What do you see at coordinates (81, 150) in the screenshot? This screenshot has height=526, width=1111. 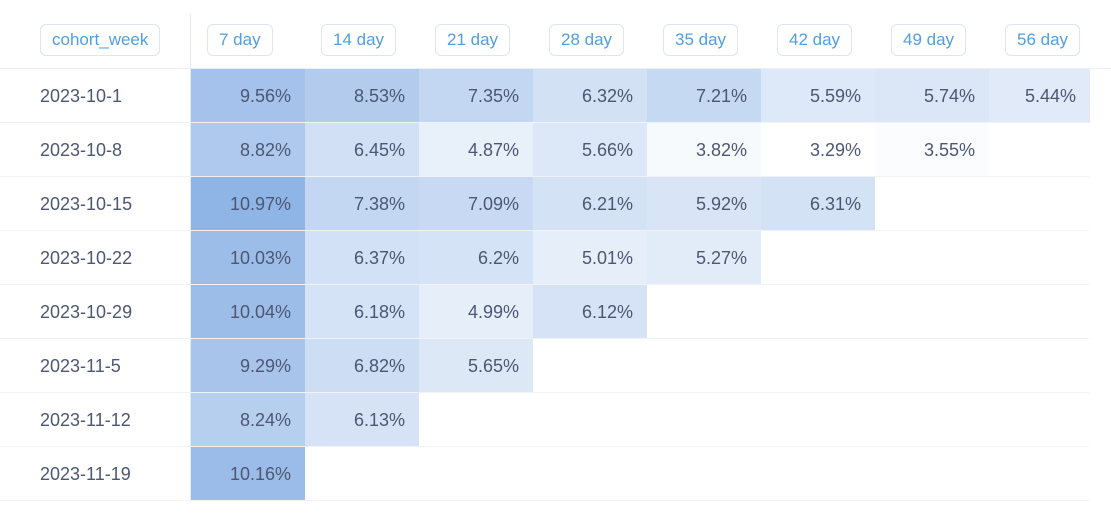 I see `row-label-cohort-week: 2023-10-8` at bounding box center [81, 150].